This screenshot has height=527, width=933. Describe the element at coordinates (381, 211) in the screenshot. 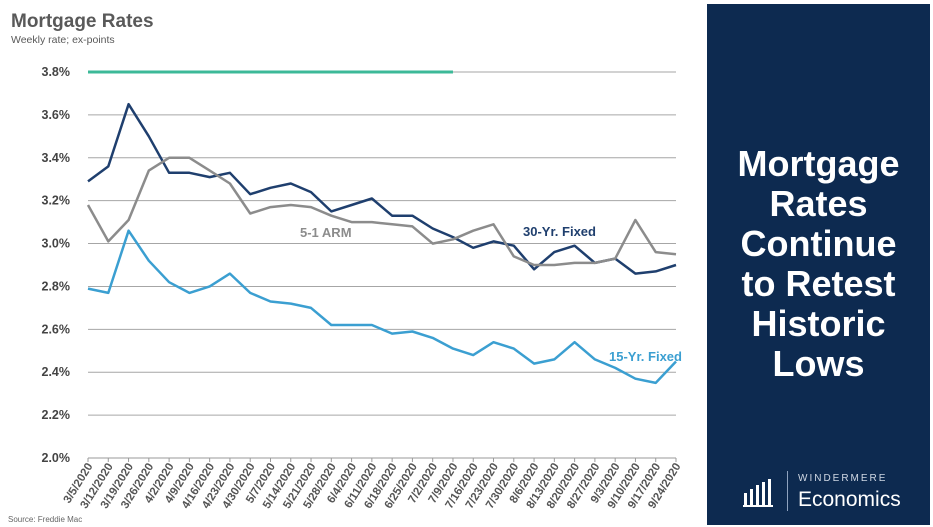

I see `series-line` at that location.